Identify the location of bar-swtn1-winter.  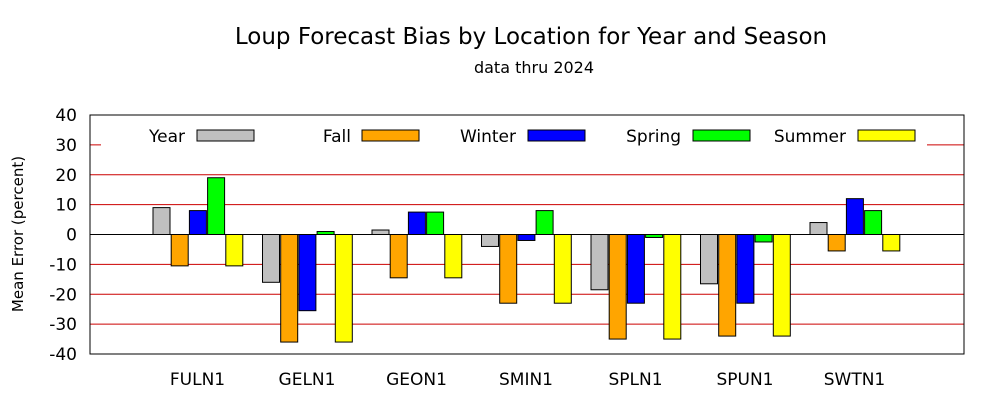
(854, 216).